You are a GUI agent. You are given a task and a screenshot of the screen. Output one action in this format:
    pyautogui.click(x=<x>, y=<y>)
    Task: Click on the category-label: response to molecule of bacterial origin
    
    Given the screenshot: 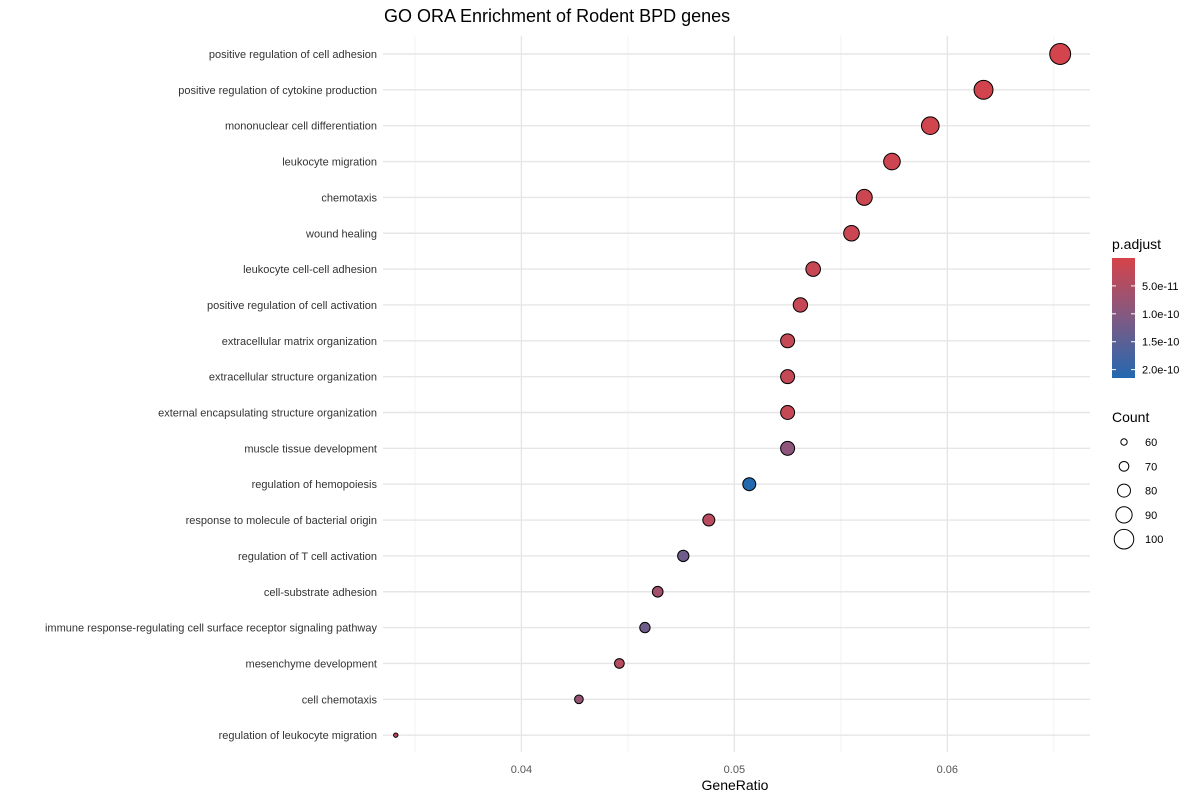 What is the action you would take?
    pyautogui.click(x=281, y=521)
    